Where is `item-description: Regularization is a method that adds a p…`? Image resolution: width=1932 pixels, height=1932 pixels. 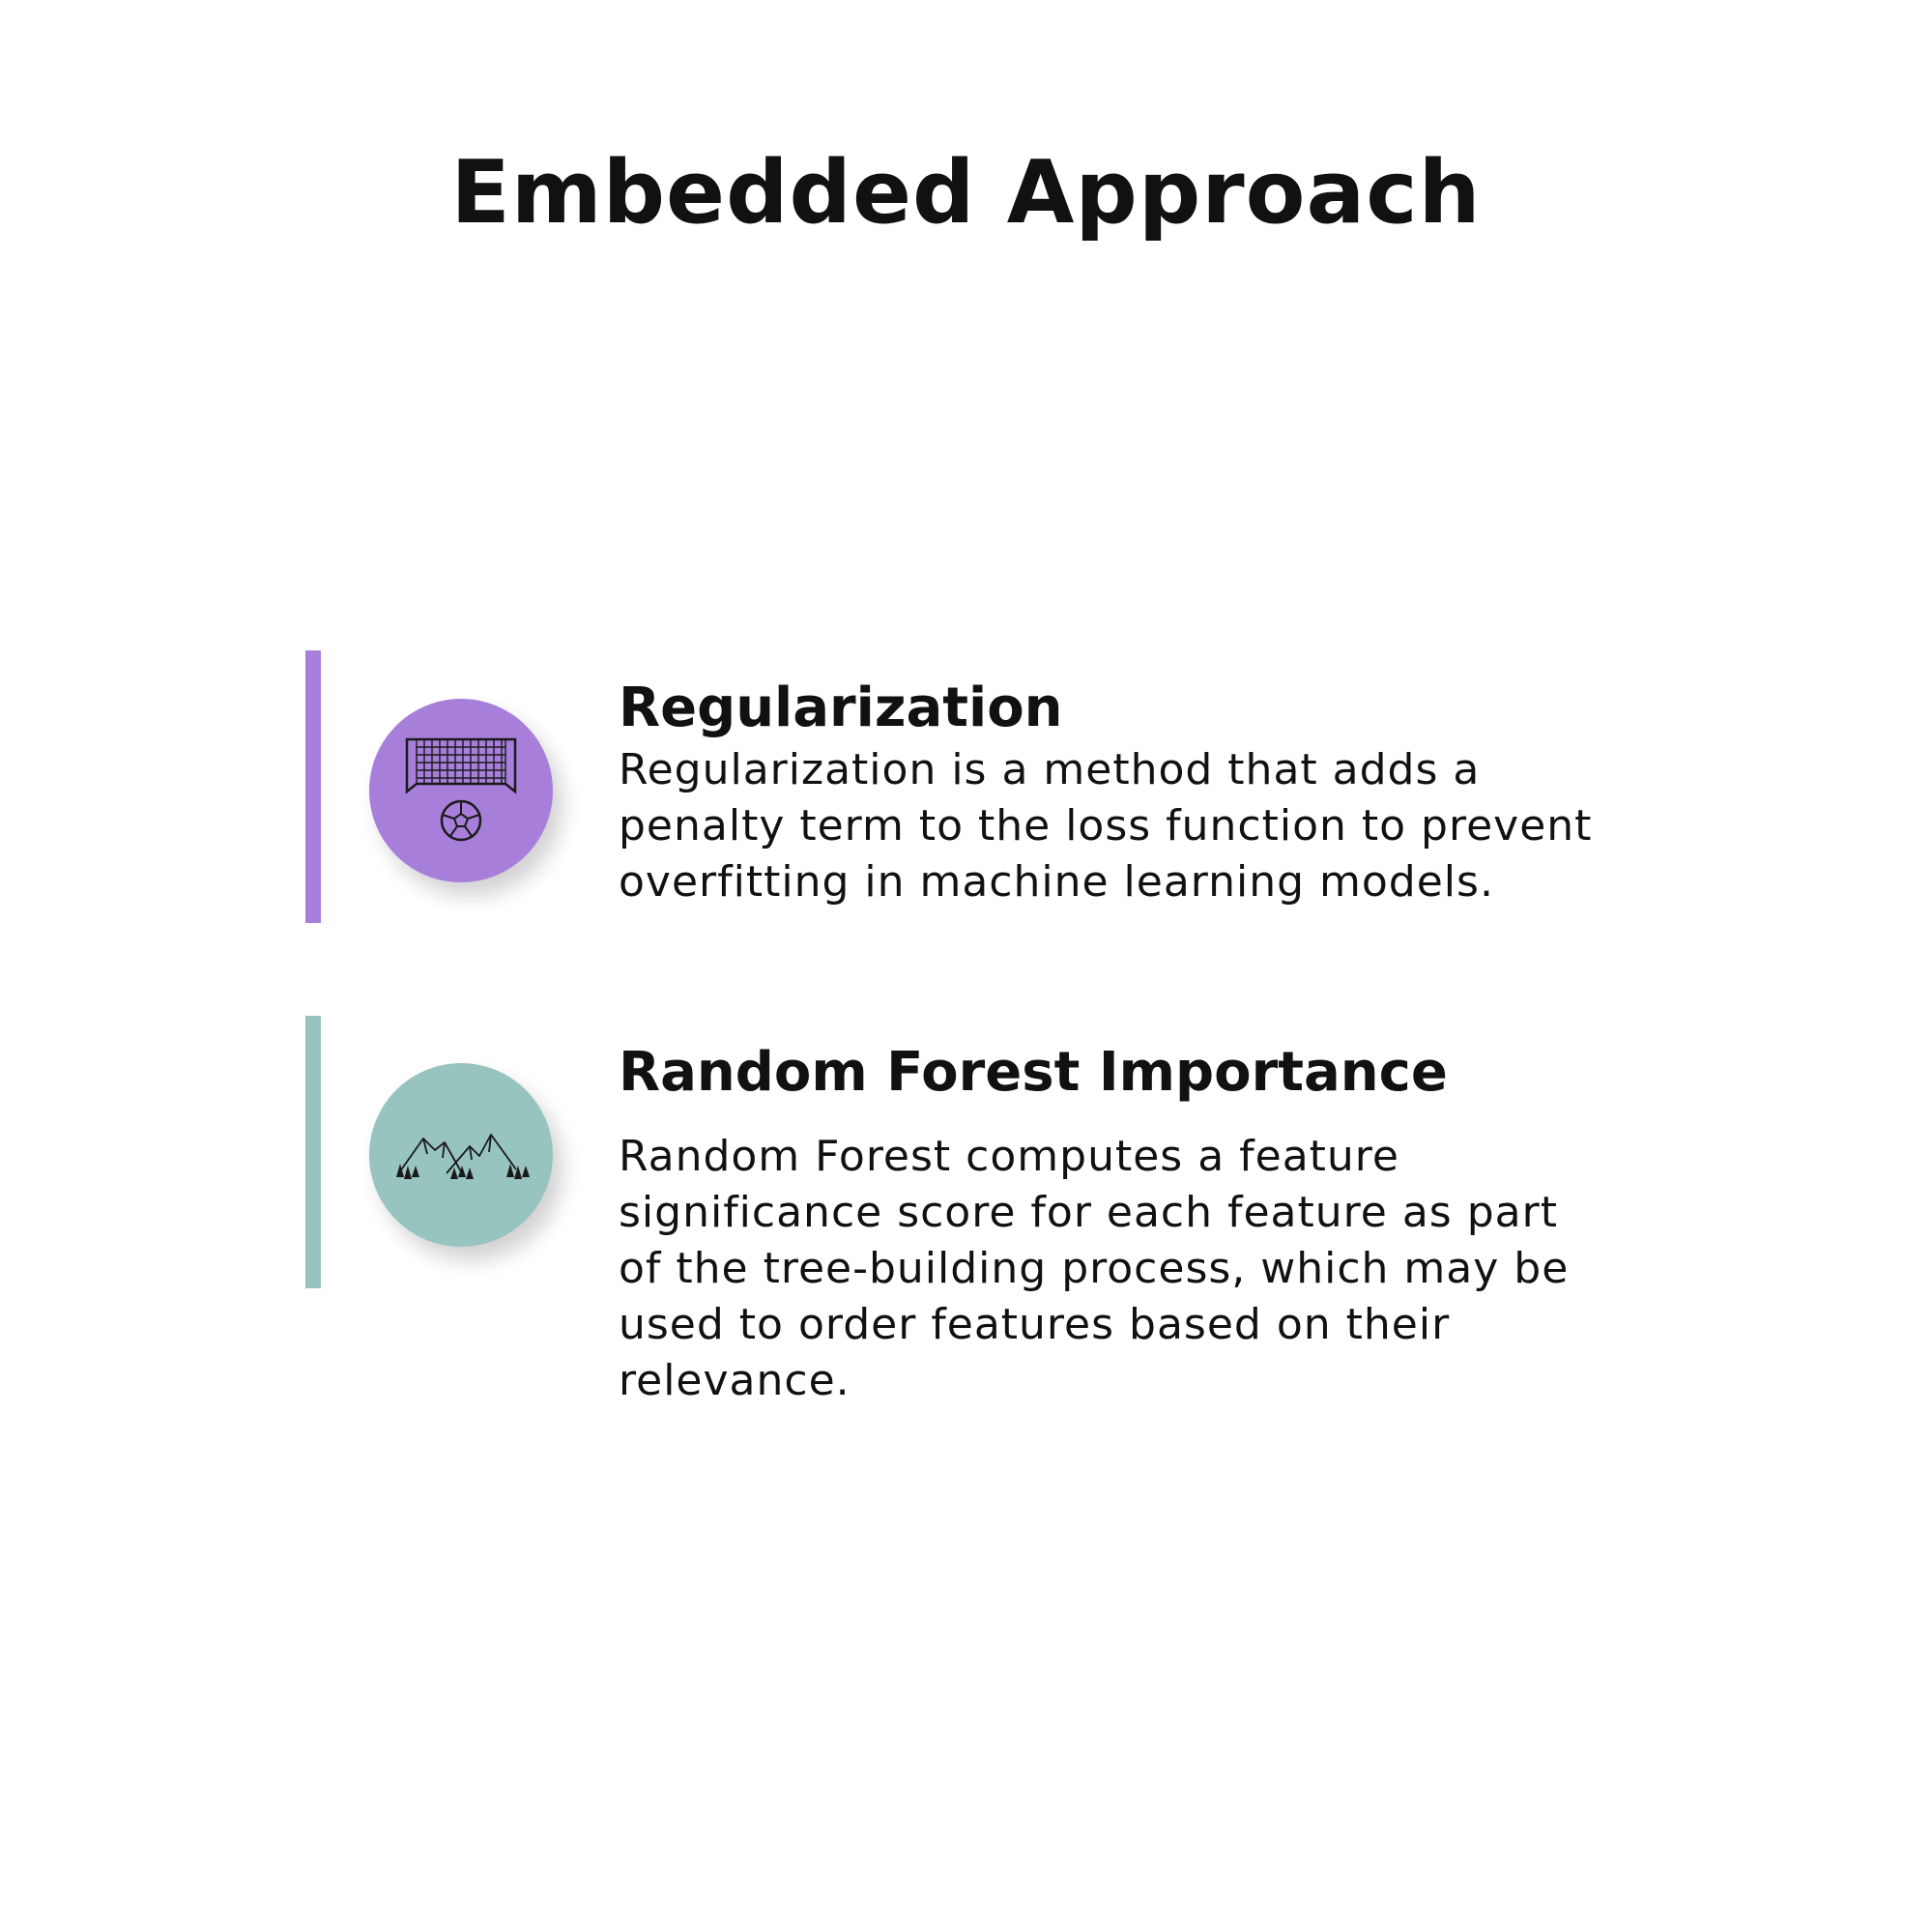
item-description: Regularization is a method that adds a p… is located at coordinates (1106, 826).